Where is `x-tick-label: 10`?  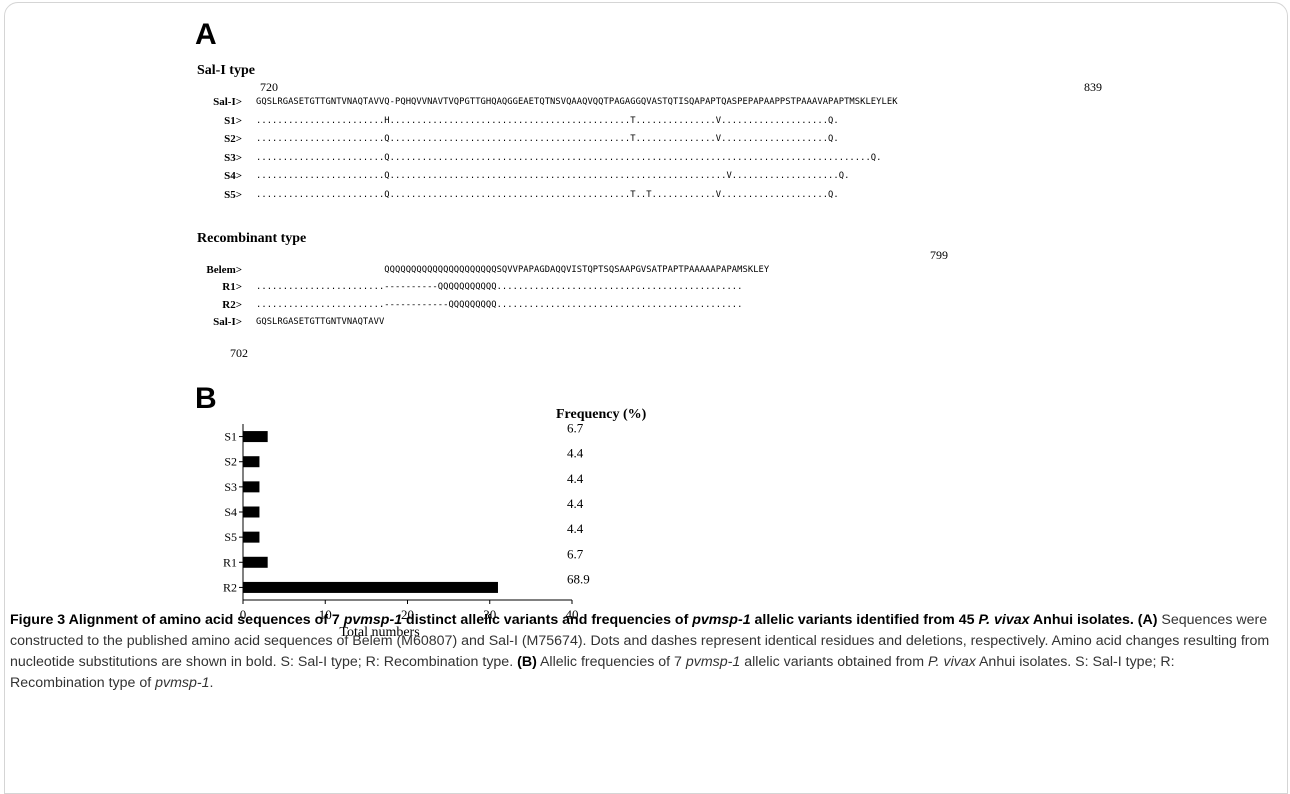 x-tick-label: 10 is located at coordinates (325, 614).